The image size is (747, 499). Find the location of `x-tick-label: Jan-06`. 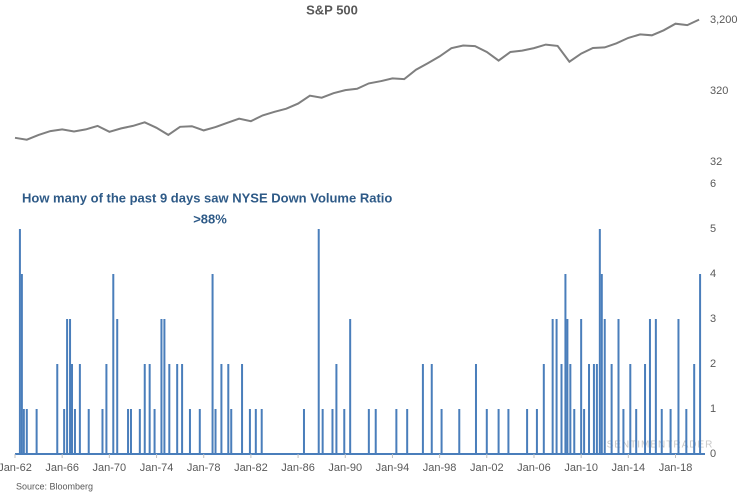

x-tick-label: Jan-06 is located at coordinates (534, 468).